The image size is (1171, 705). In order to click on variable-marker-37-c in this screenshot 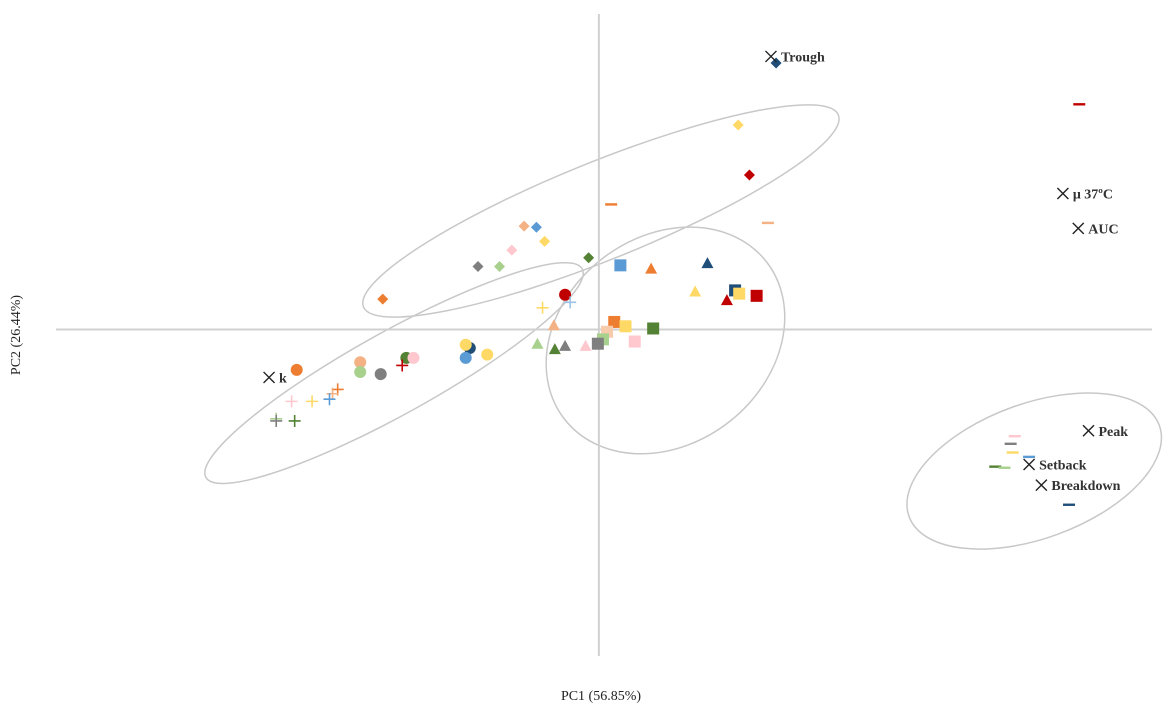, I will do `click(1062, 193)`.